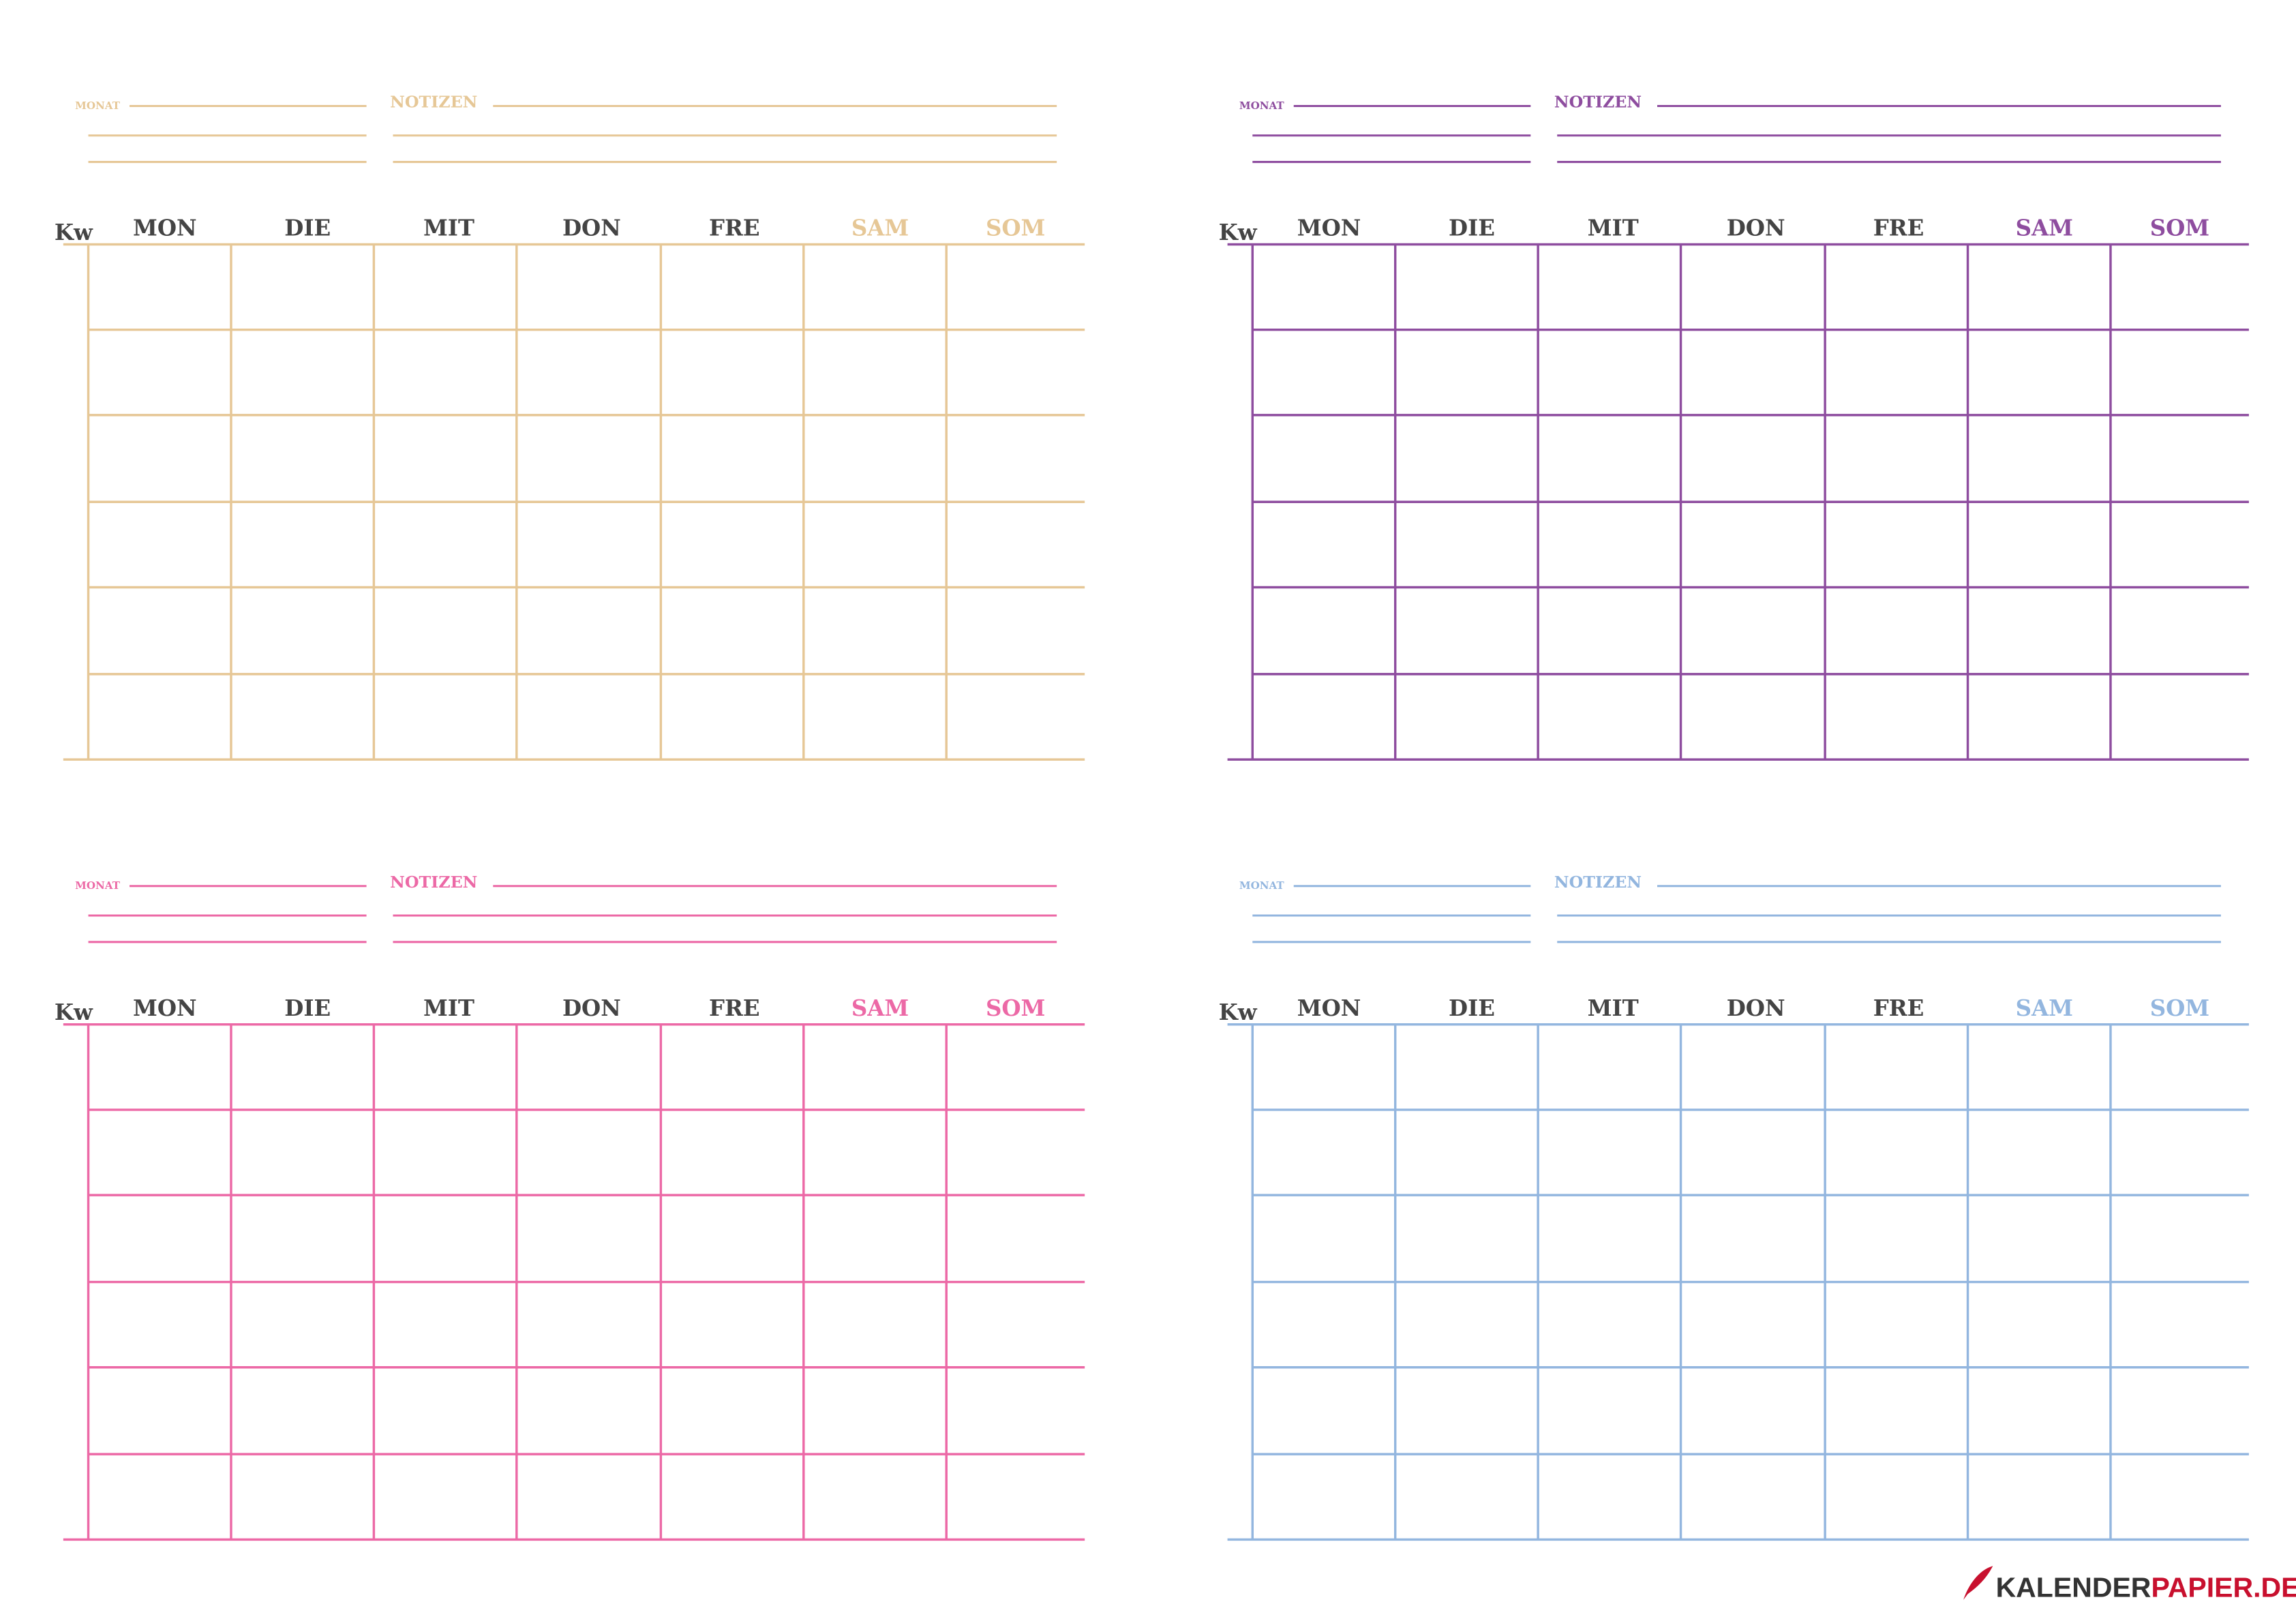 Image resolution: width=2296 pixels, height=1617 pixels. I want to click on logo: KALENDERPAPIER.DE, so click(2129, 1584).